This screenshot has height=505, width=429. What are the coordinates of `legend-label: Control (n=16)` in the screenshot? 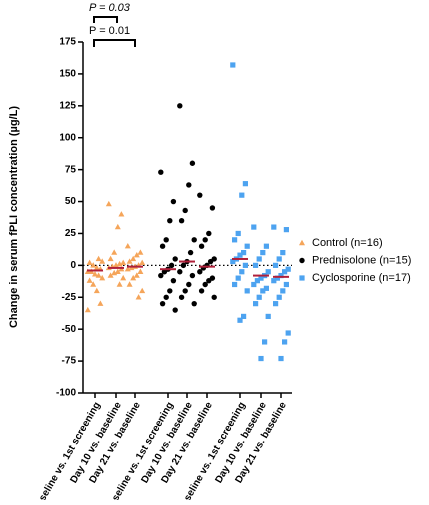 It's located at (347, 243).